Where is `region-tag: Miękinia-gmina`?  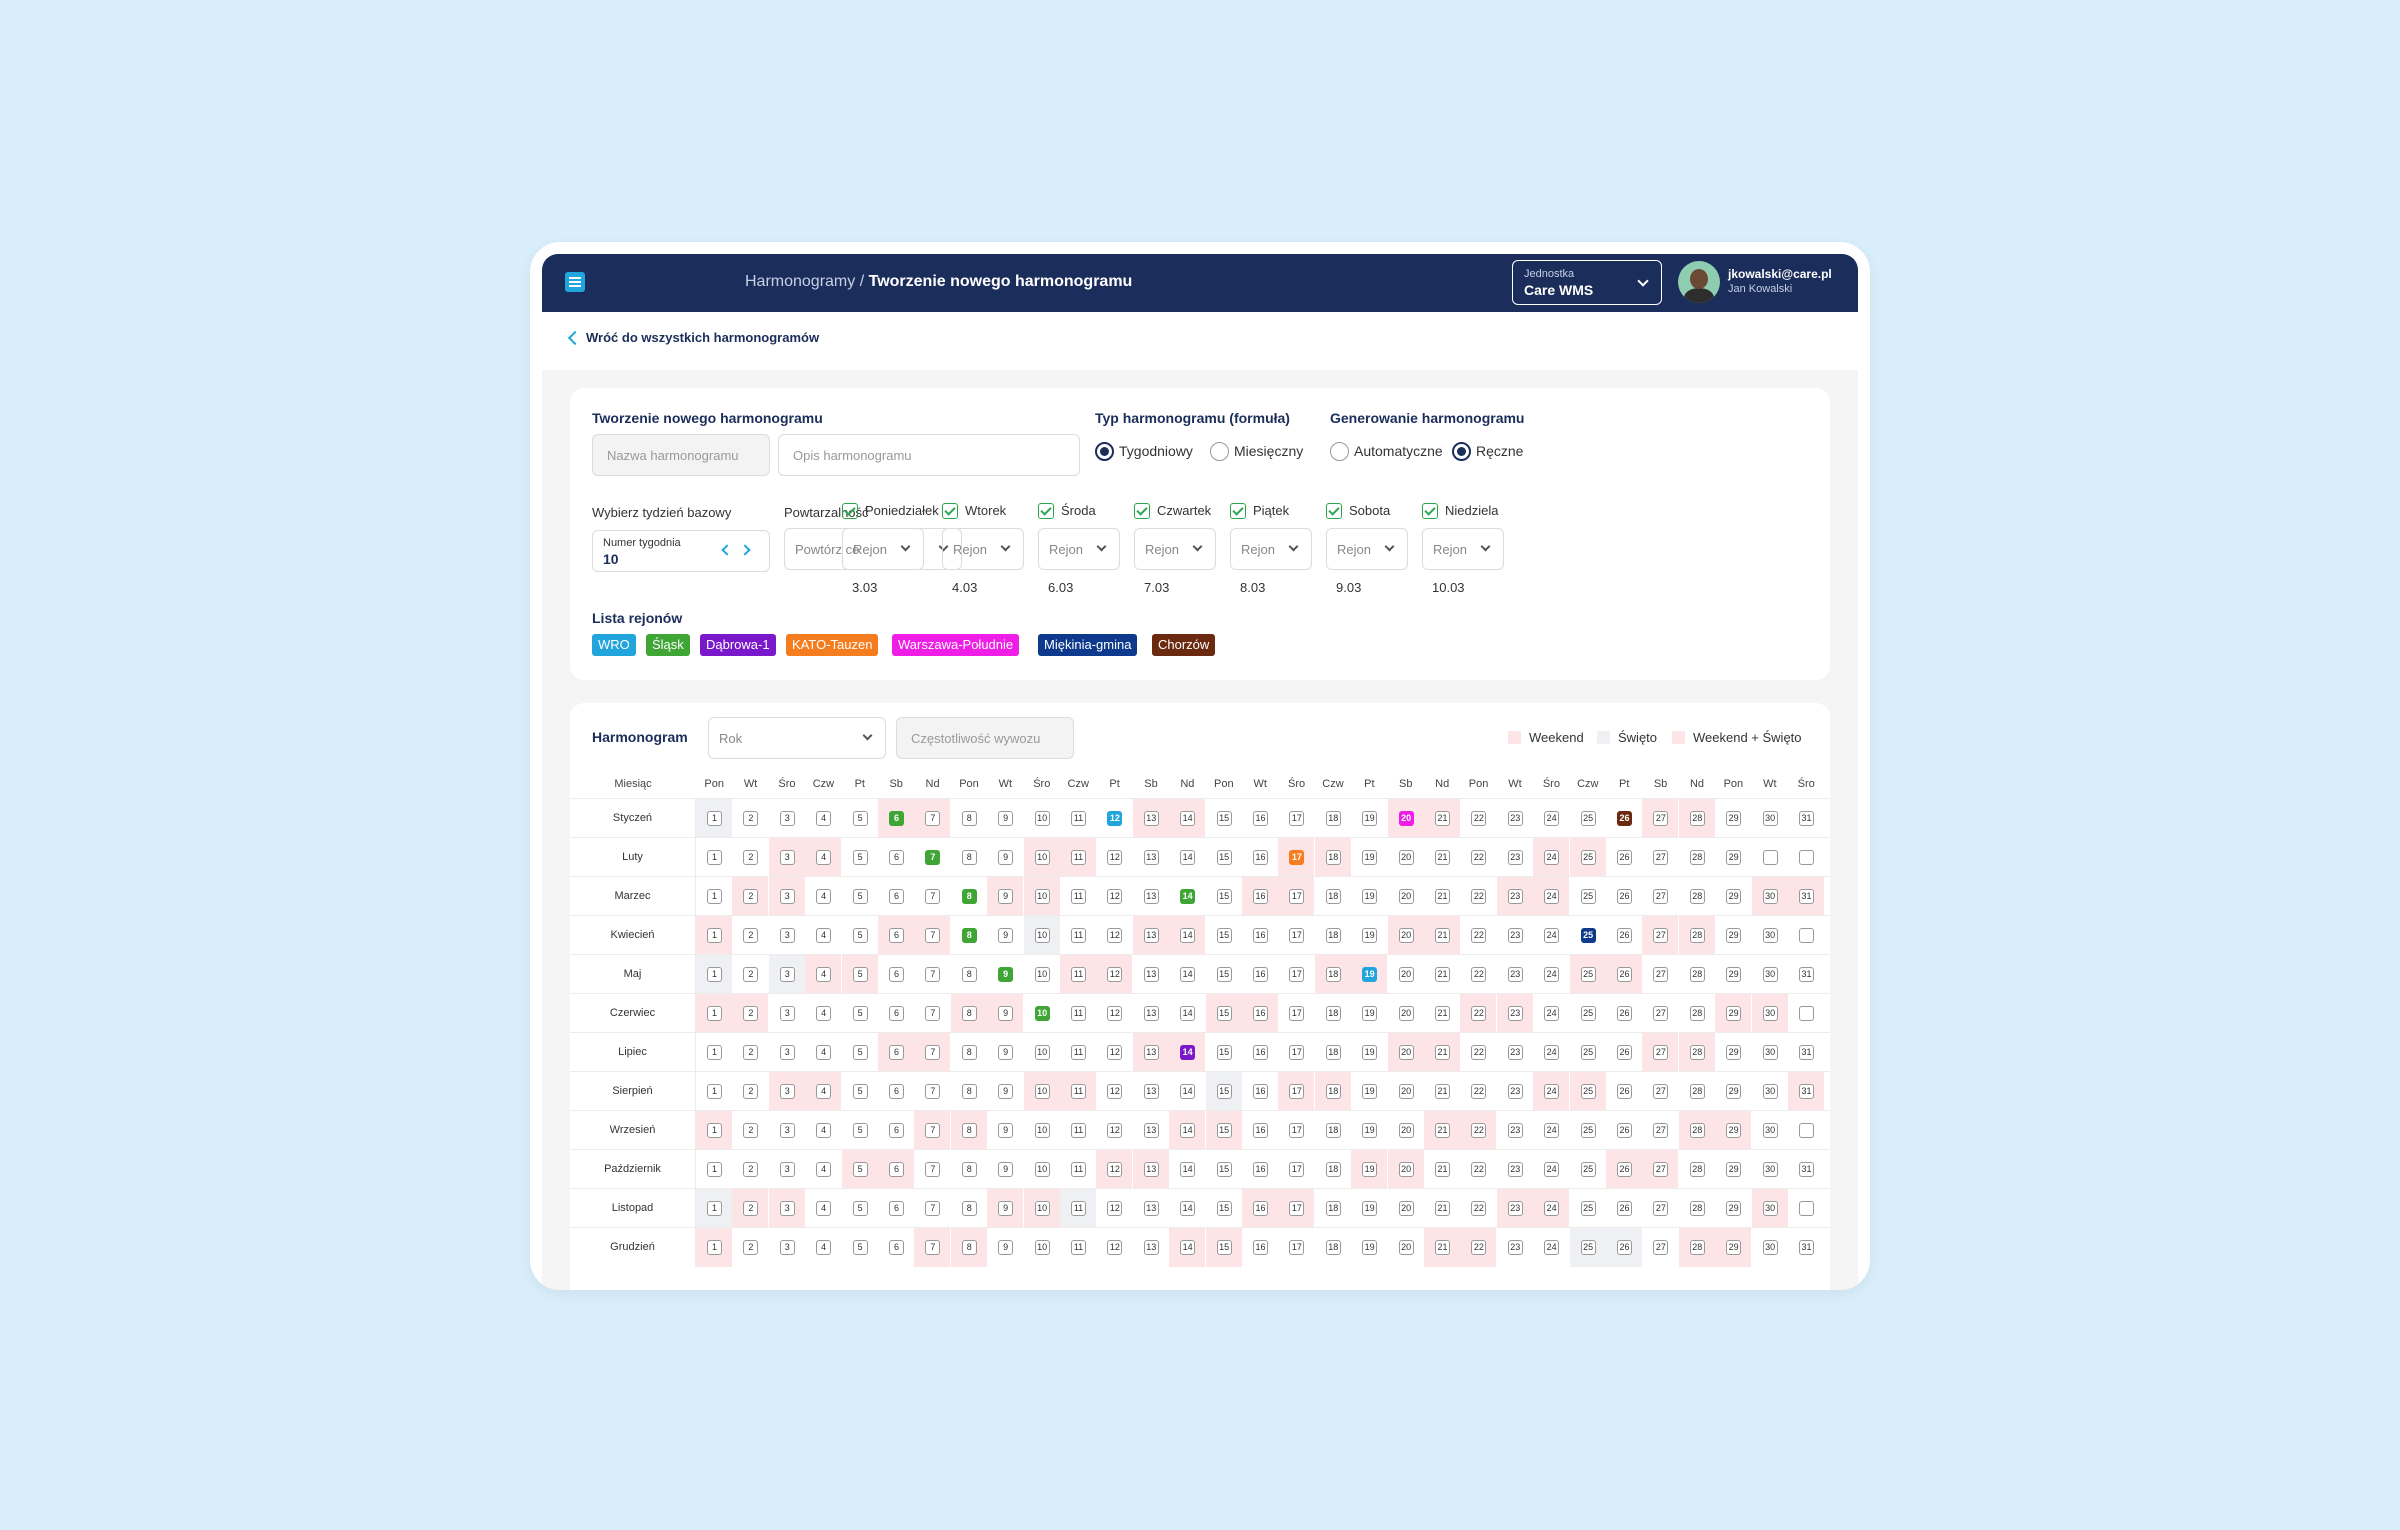 region-tag: Miękinia-gmina is located at coordinates (1088, 645).